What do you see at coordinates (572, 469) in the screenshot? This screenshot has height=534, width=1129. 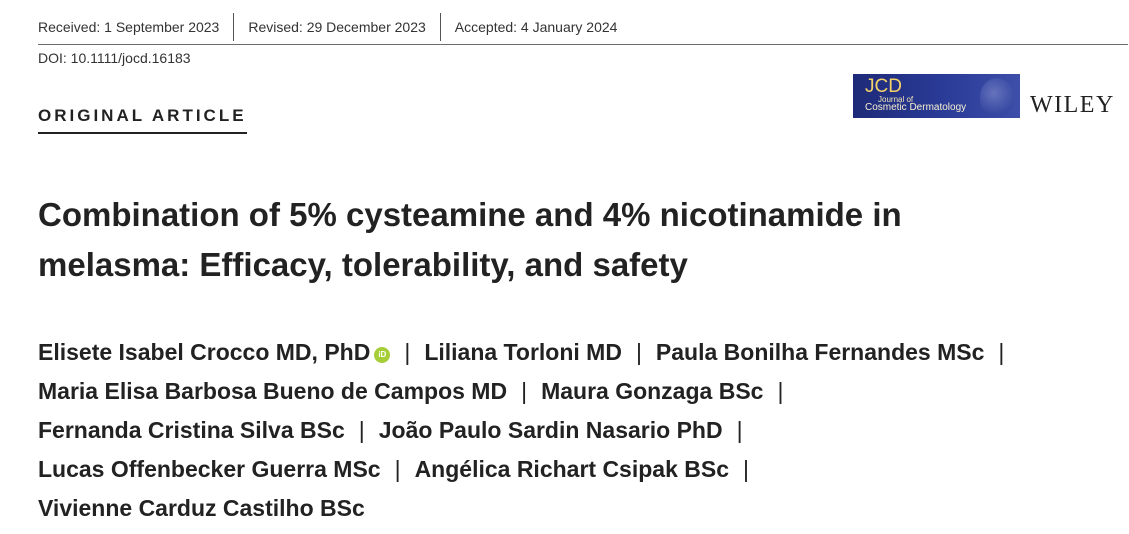 I see `author-name: Angélica Richart Csipak BSc` at bounding box center [572, 469].